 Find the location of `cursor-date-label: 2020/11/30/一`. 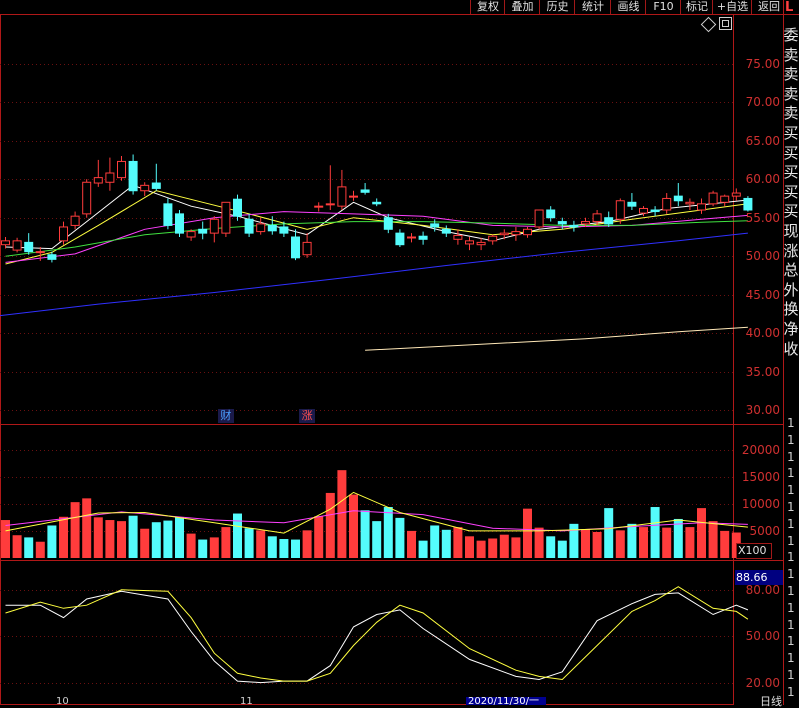

cursor-date-label: 2020/11/30/一 is located at coordinates (506, 701).